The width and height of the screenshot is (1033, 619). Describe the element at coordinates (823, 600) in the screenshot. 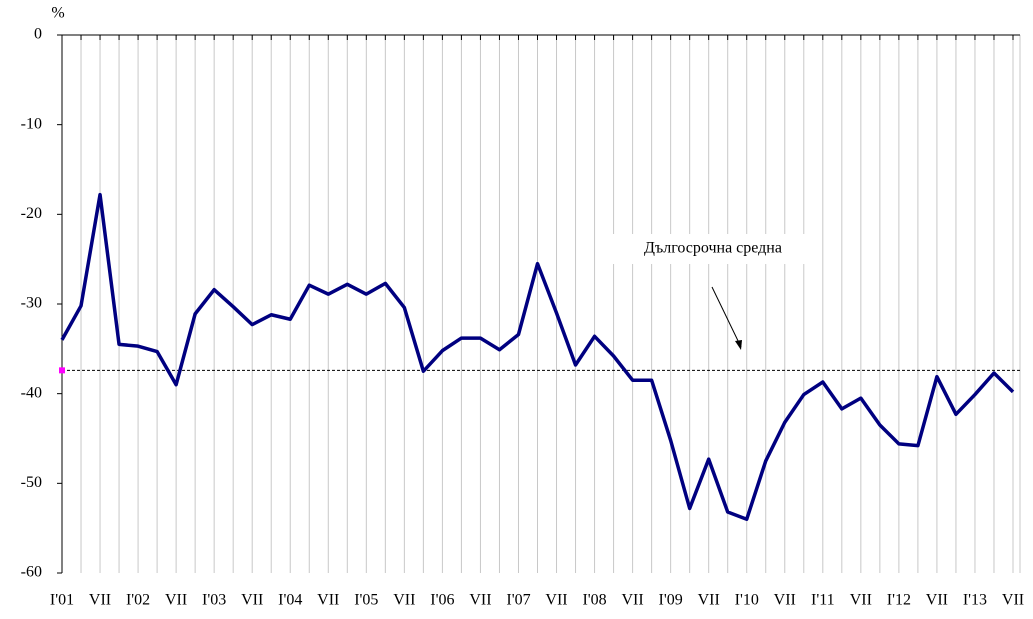

I see `x-tick-label: I'11` at that location.